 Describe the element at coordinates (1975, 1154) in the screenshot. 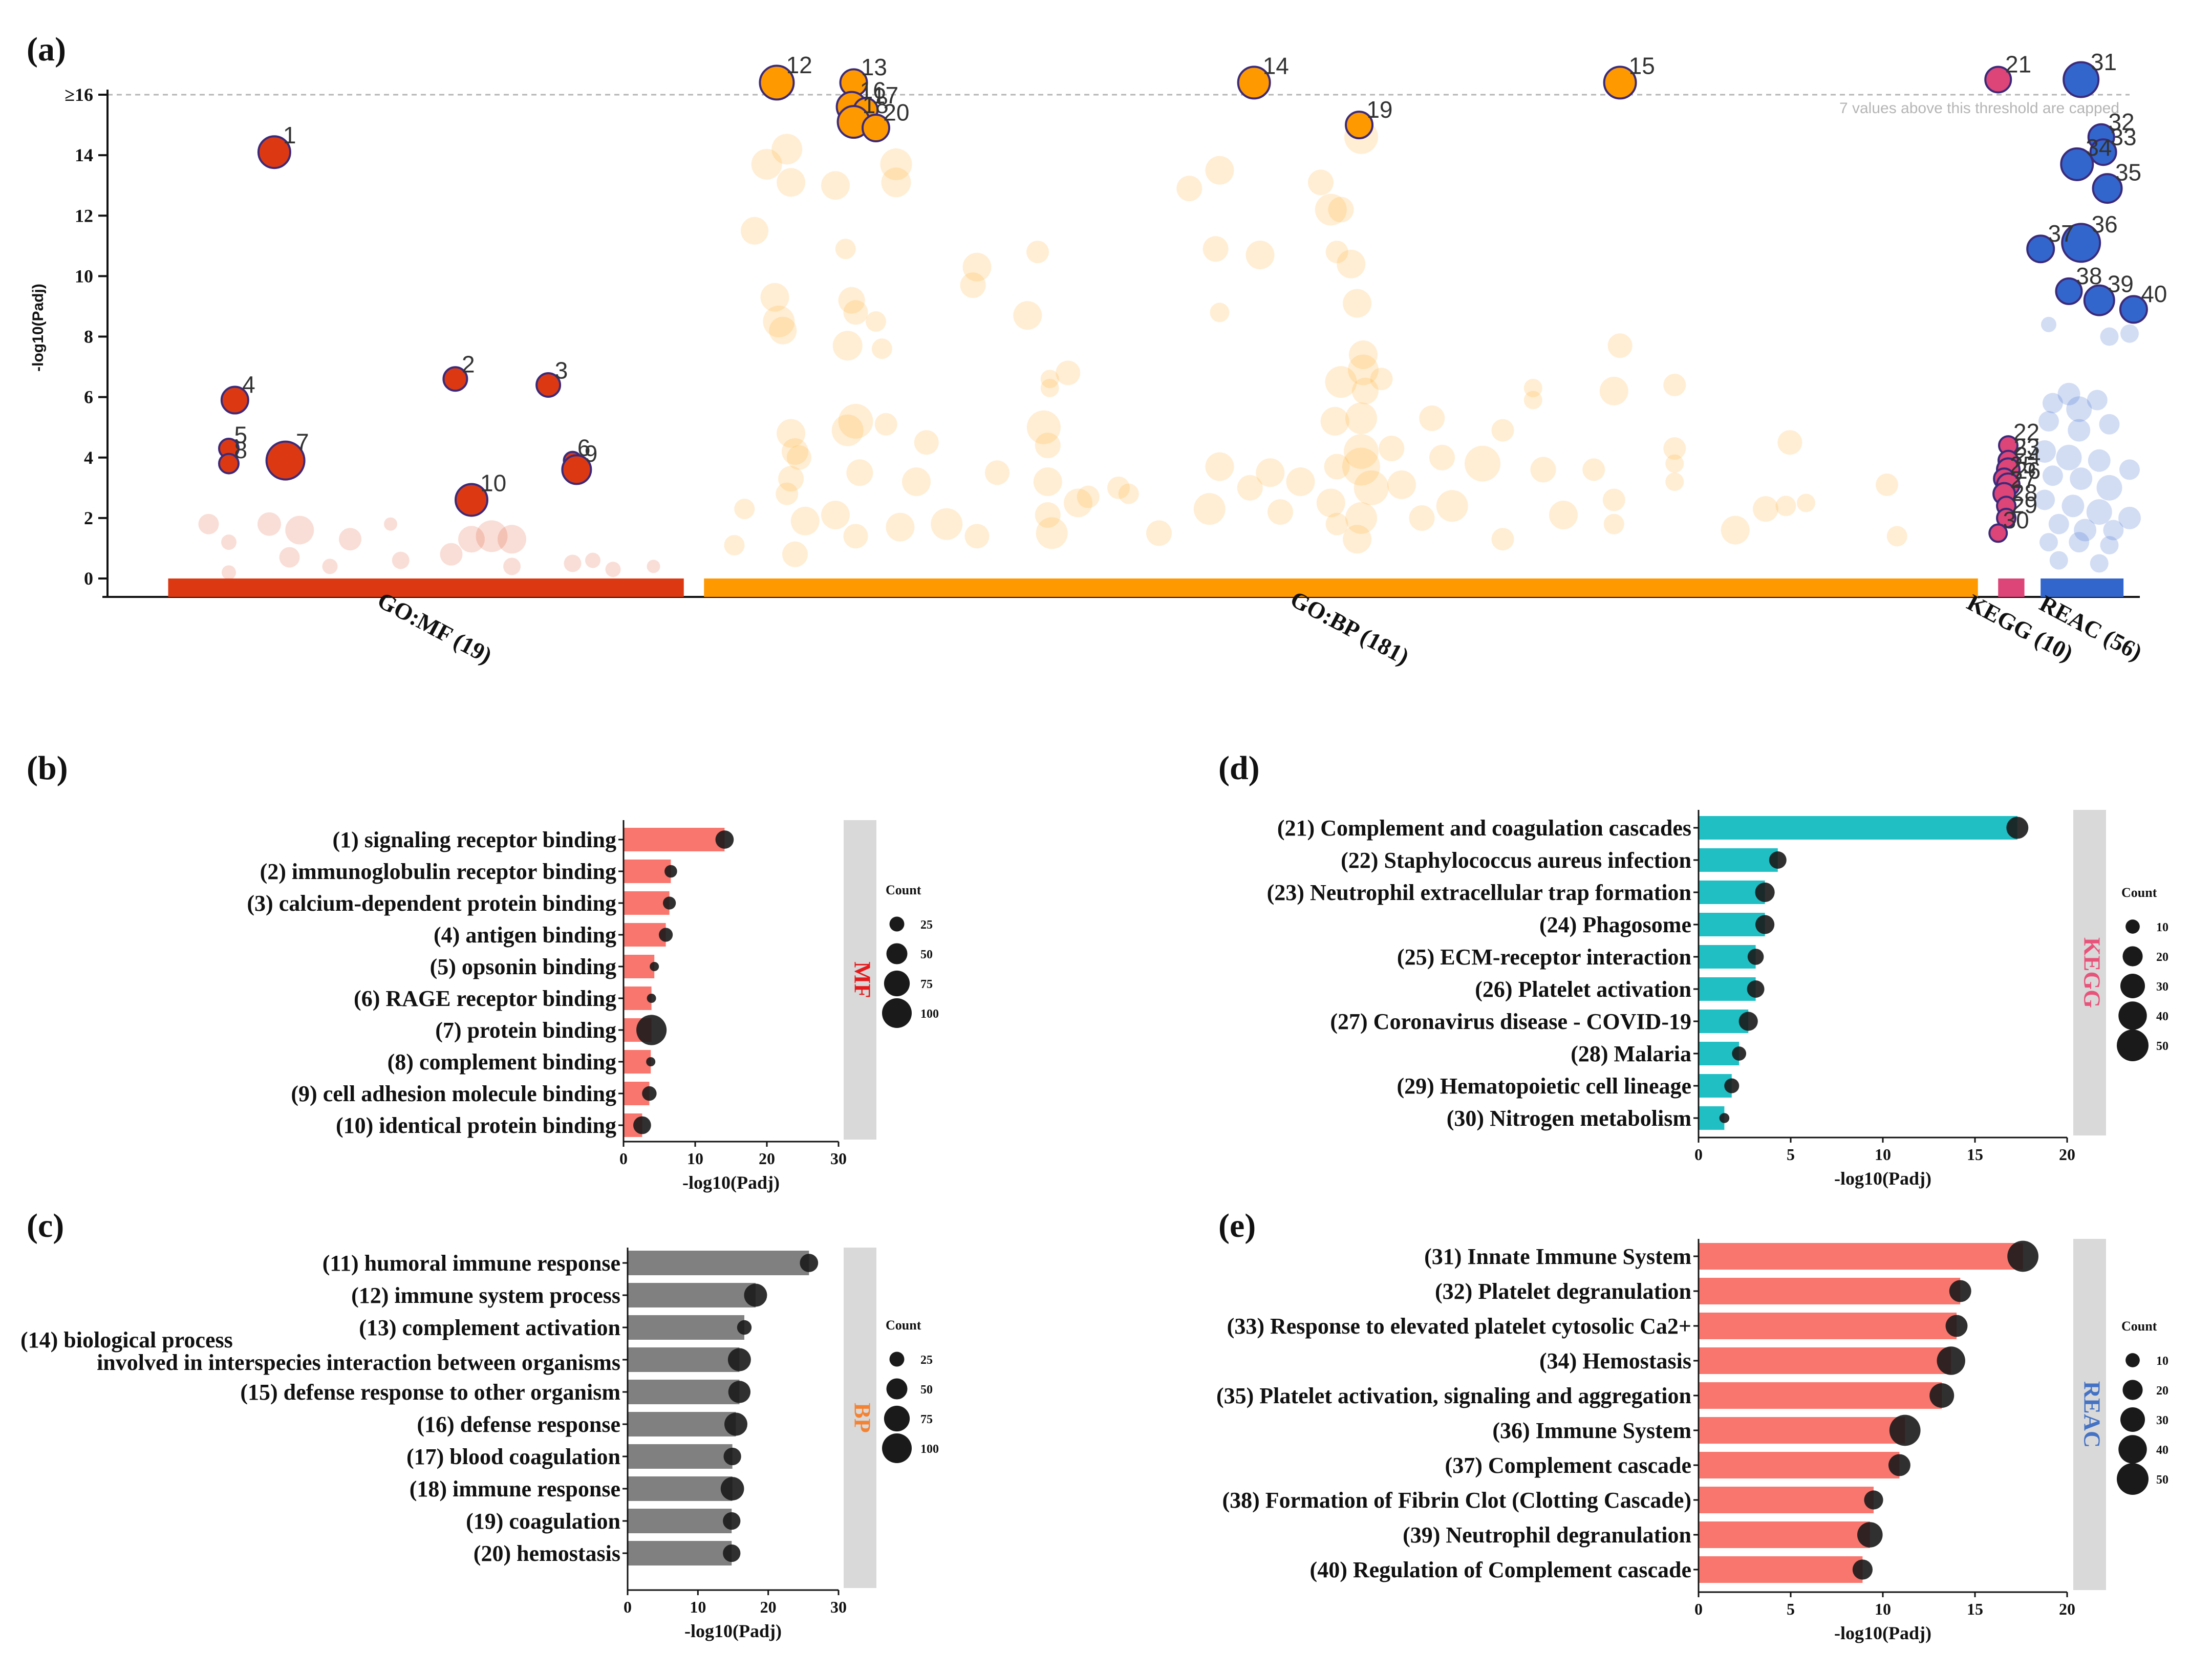

I see `x-tick-label: 15` at that location.